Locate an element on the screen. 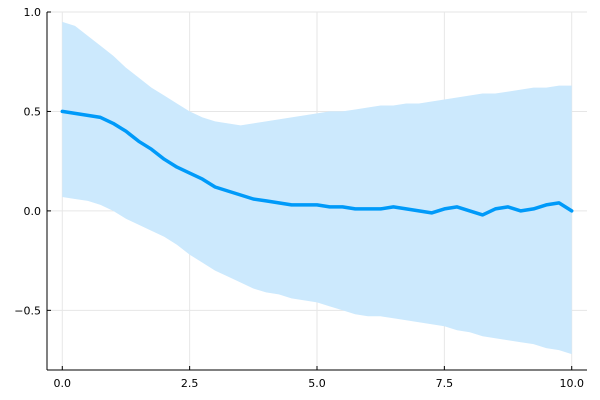  x-tick-label-3: 7.5 is located at coordinates (445, 383).